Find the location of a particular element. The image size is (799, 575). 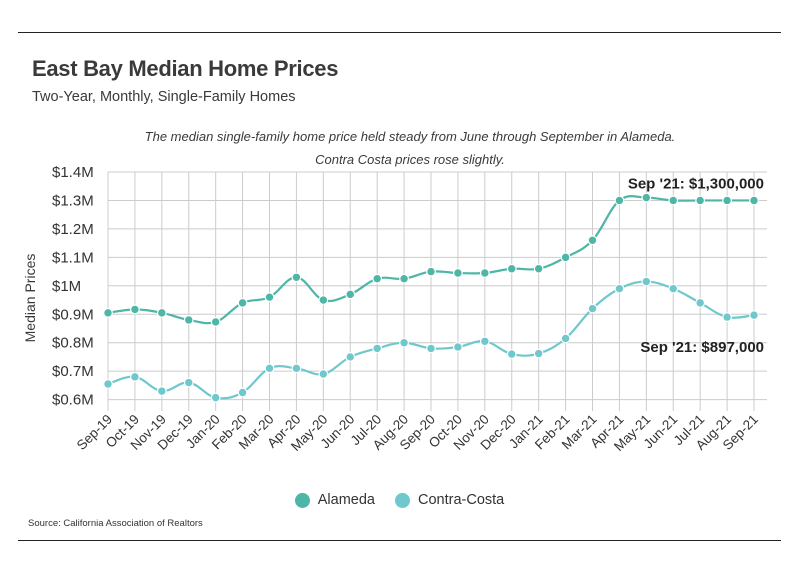

y-tick-label: $0.9M is located at coordinates (73, 314).